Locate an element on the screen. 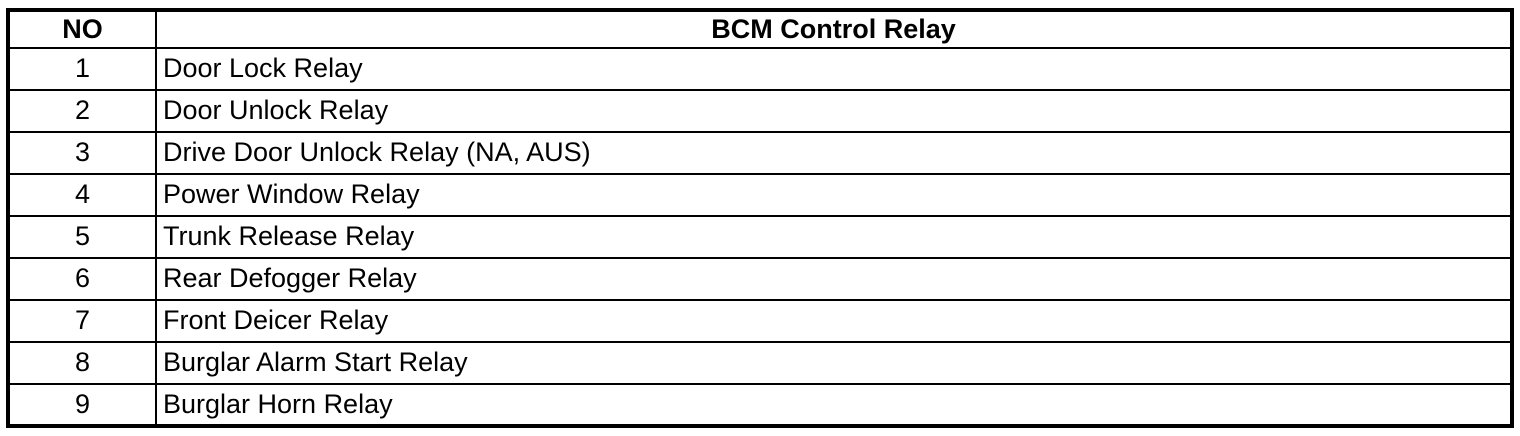 The height and width of the screenshot is (436, 1520). relay-name: Rear Defogger Relay is located at coordinates (834, 279).